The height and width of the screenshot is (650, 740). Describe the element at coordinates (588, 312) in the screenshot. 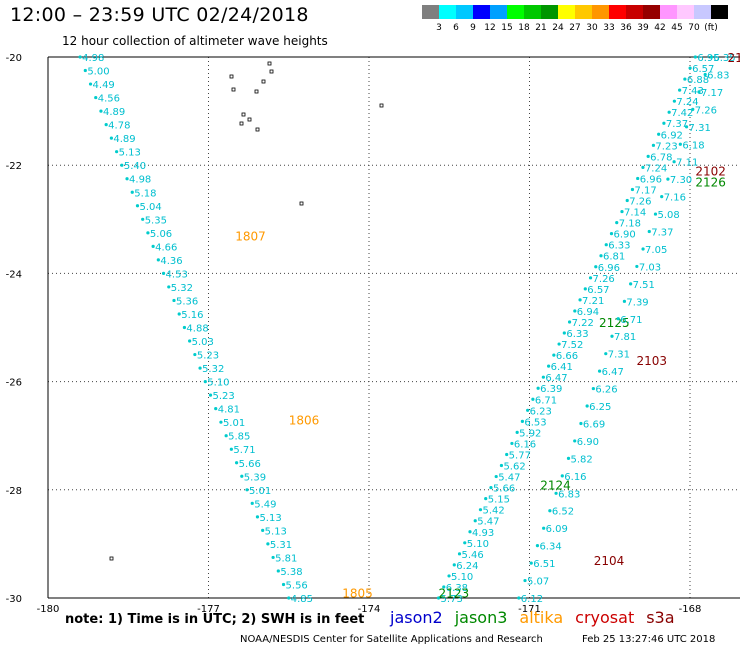

I see `swh-value-label: 6.94` at that location.